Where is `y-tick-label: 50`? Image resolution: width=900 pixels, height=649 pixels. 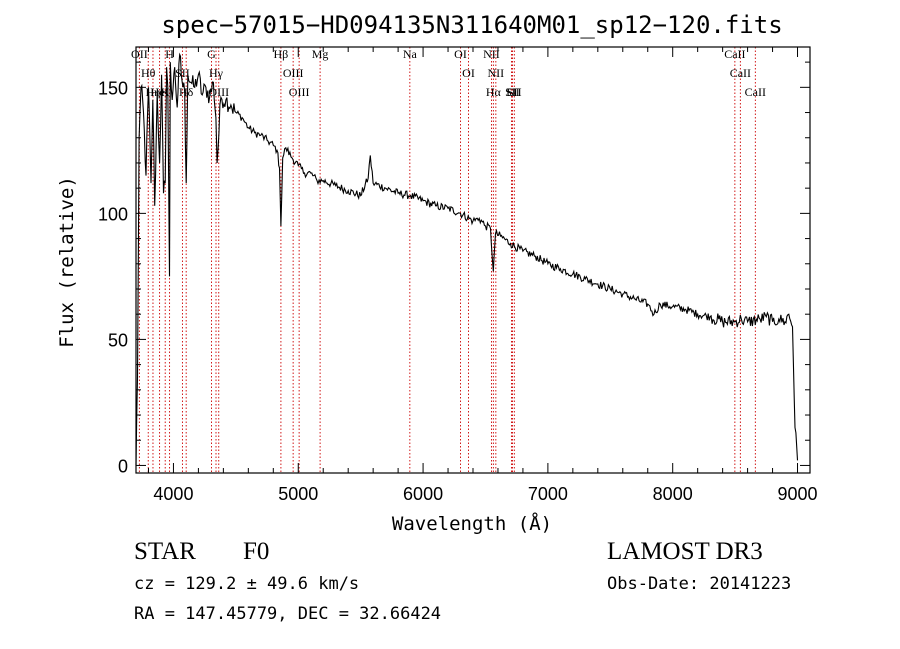
y-tick-label: 50 is located at coordinates (118, 340).